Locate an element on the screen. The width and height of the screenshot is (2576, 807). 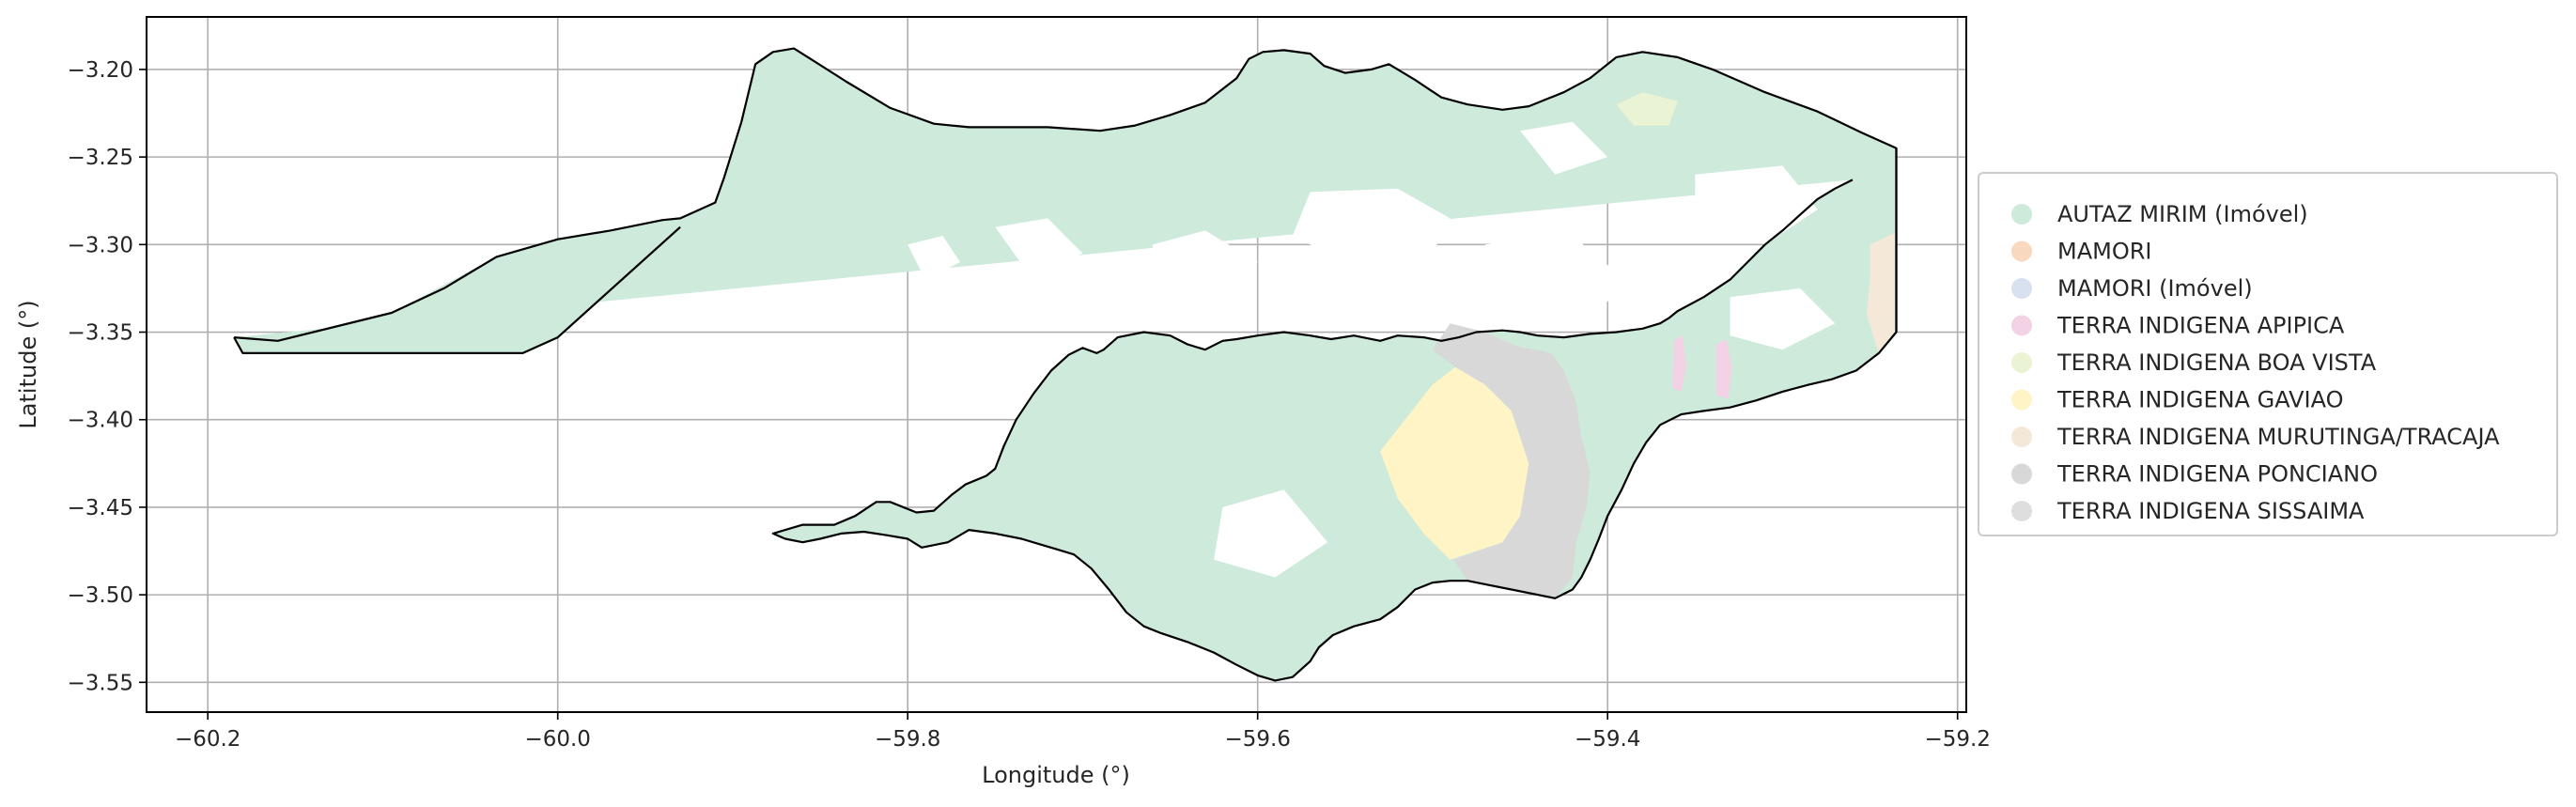
x-tick-label: −59.6 is located at coordinates (1257, 739).